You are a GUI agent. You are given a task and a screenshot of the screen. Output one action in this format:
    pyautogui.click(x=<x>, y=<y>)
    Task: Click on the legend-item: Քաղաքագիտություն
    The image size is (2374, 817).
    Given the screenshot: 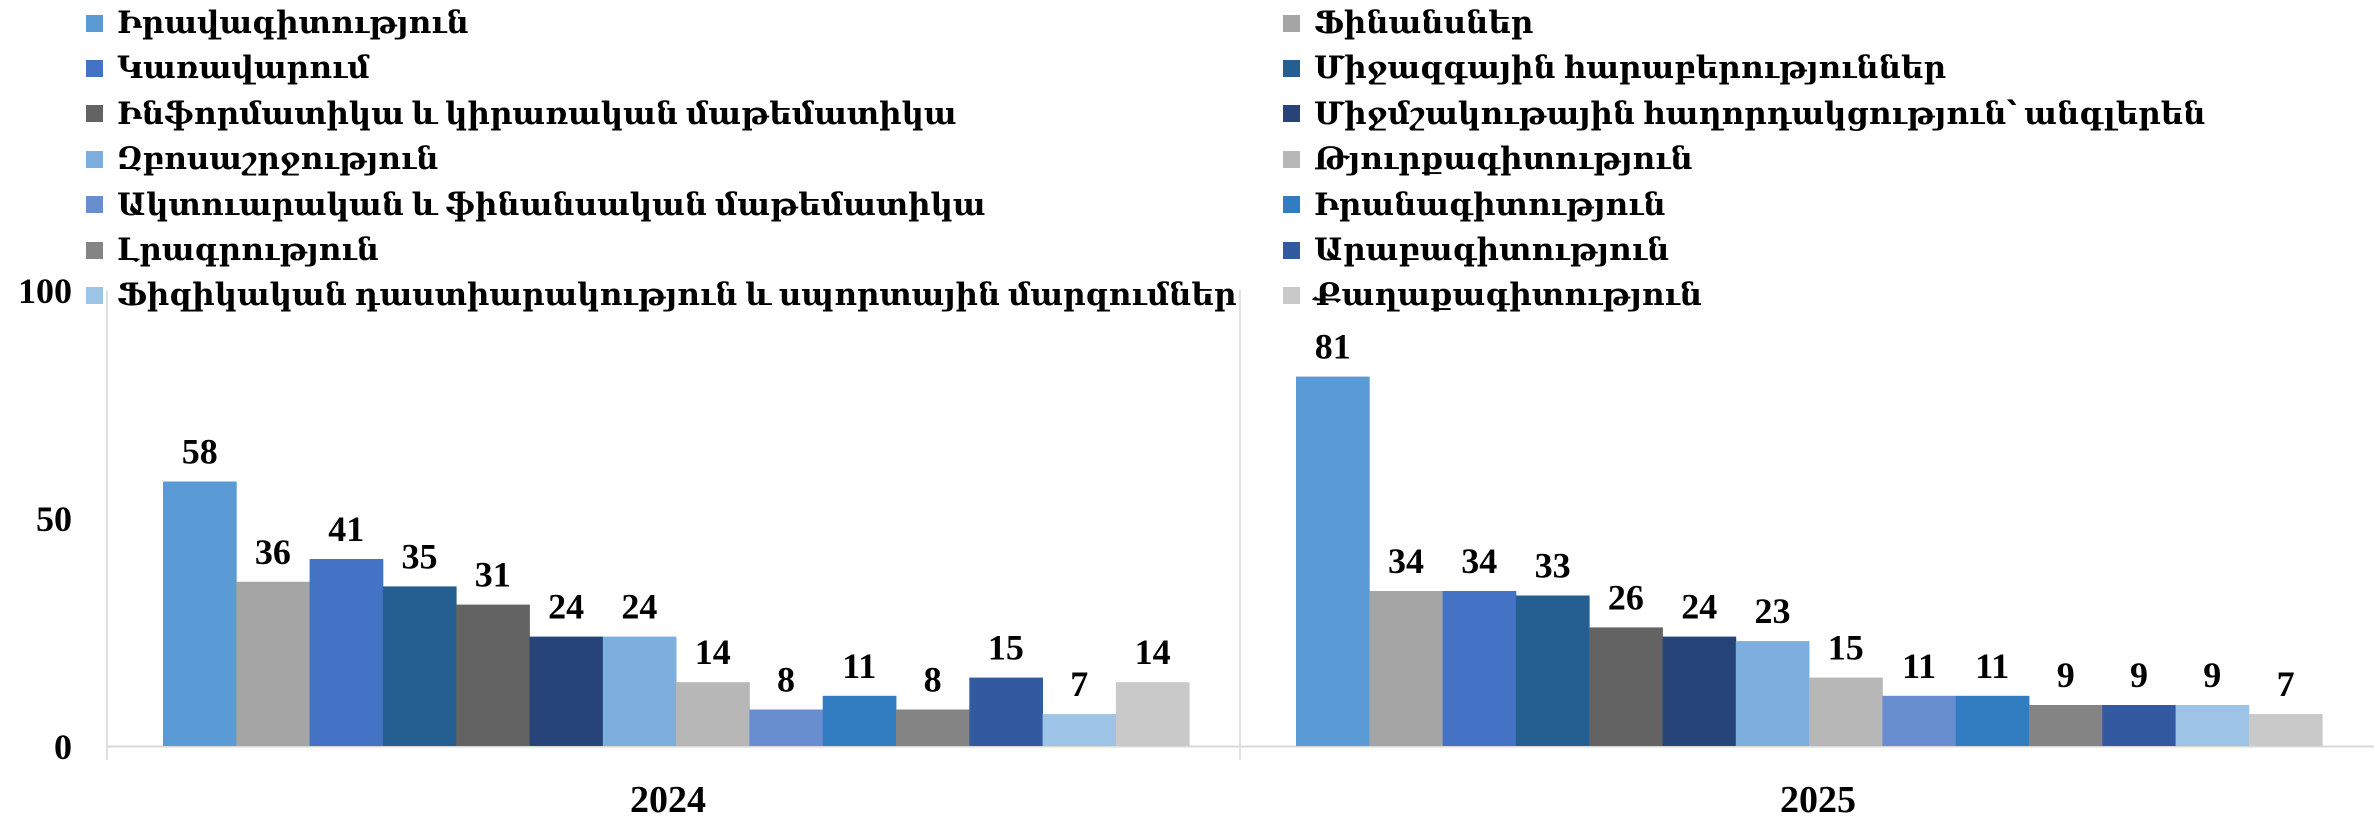 What is the action you would take?
    pyautogui.click(x=1492, y=295)
    